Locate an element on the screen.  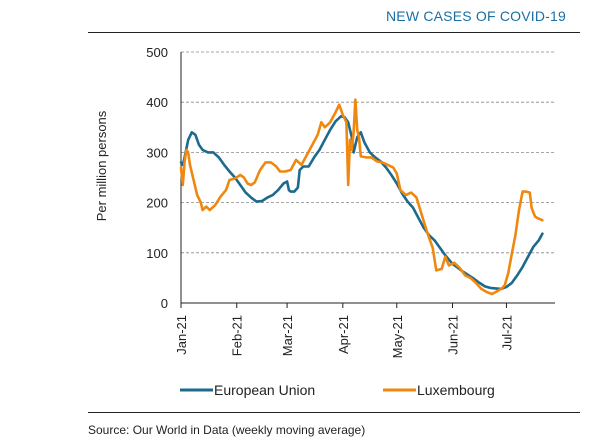
legend-eu-label: European Union is located at coordinates (264, 390).